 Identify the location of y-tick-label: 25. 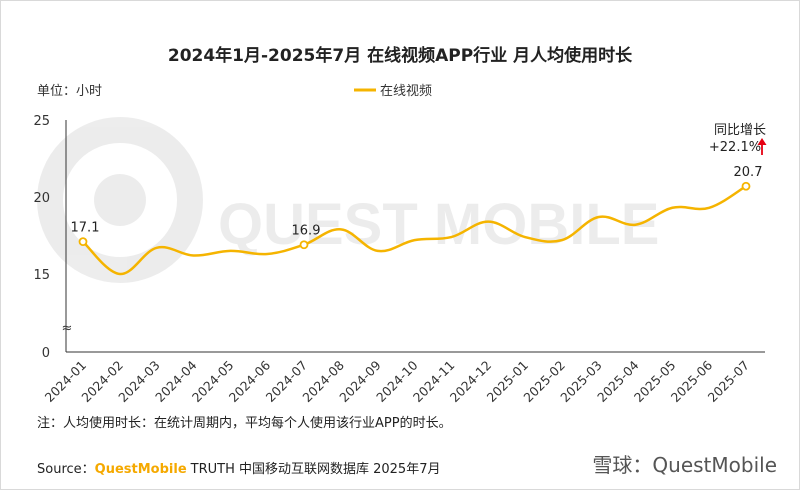
(41, 121).